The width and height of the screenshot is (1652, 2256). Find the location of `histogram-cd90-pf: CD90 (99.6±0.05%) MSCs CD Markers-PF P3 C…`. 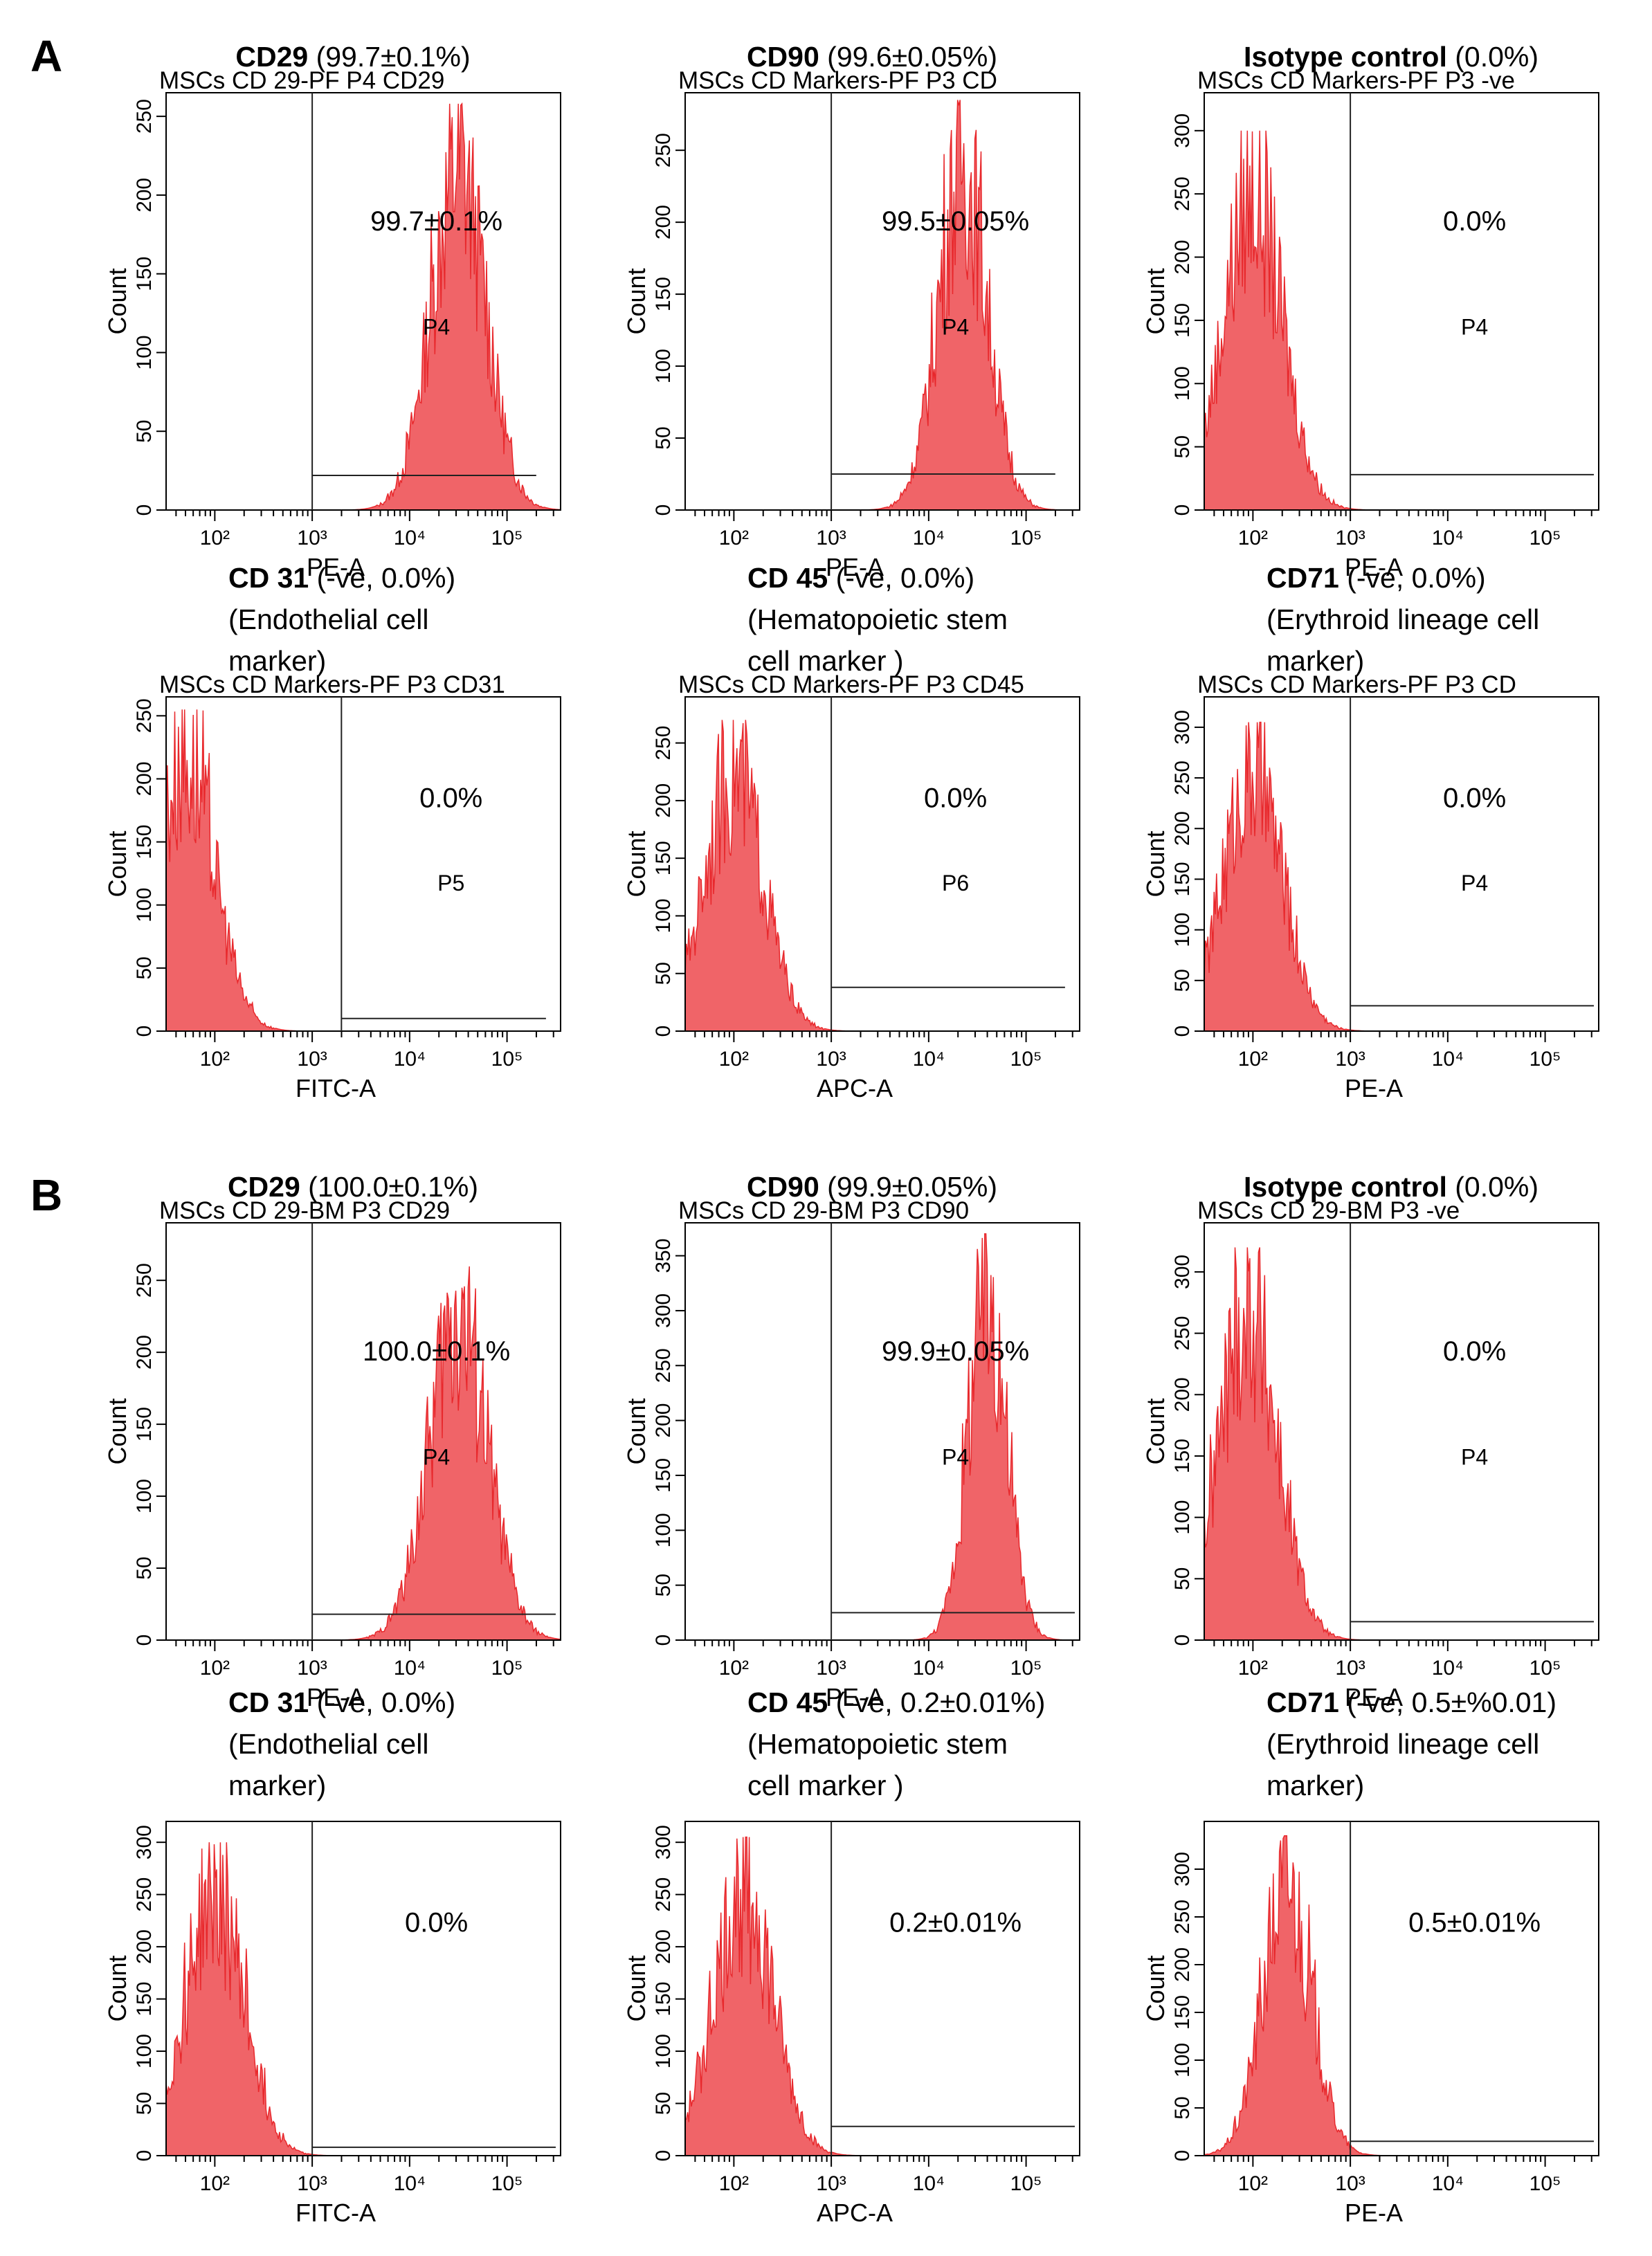

histogram-cd90-pf: CD90 (99.6±0.05%) MSCs CD Markers-PF P3 C… is located at coordinates (872, 309).